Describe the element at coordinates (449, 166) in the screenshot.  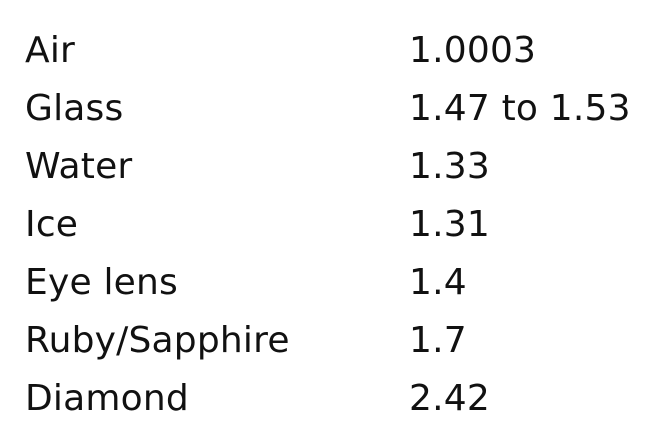
I see `refractive-index-value: 1.33` at that location.